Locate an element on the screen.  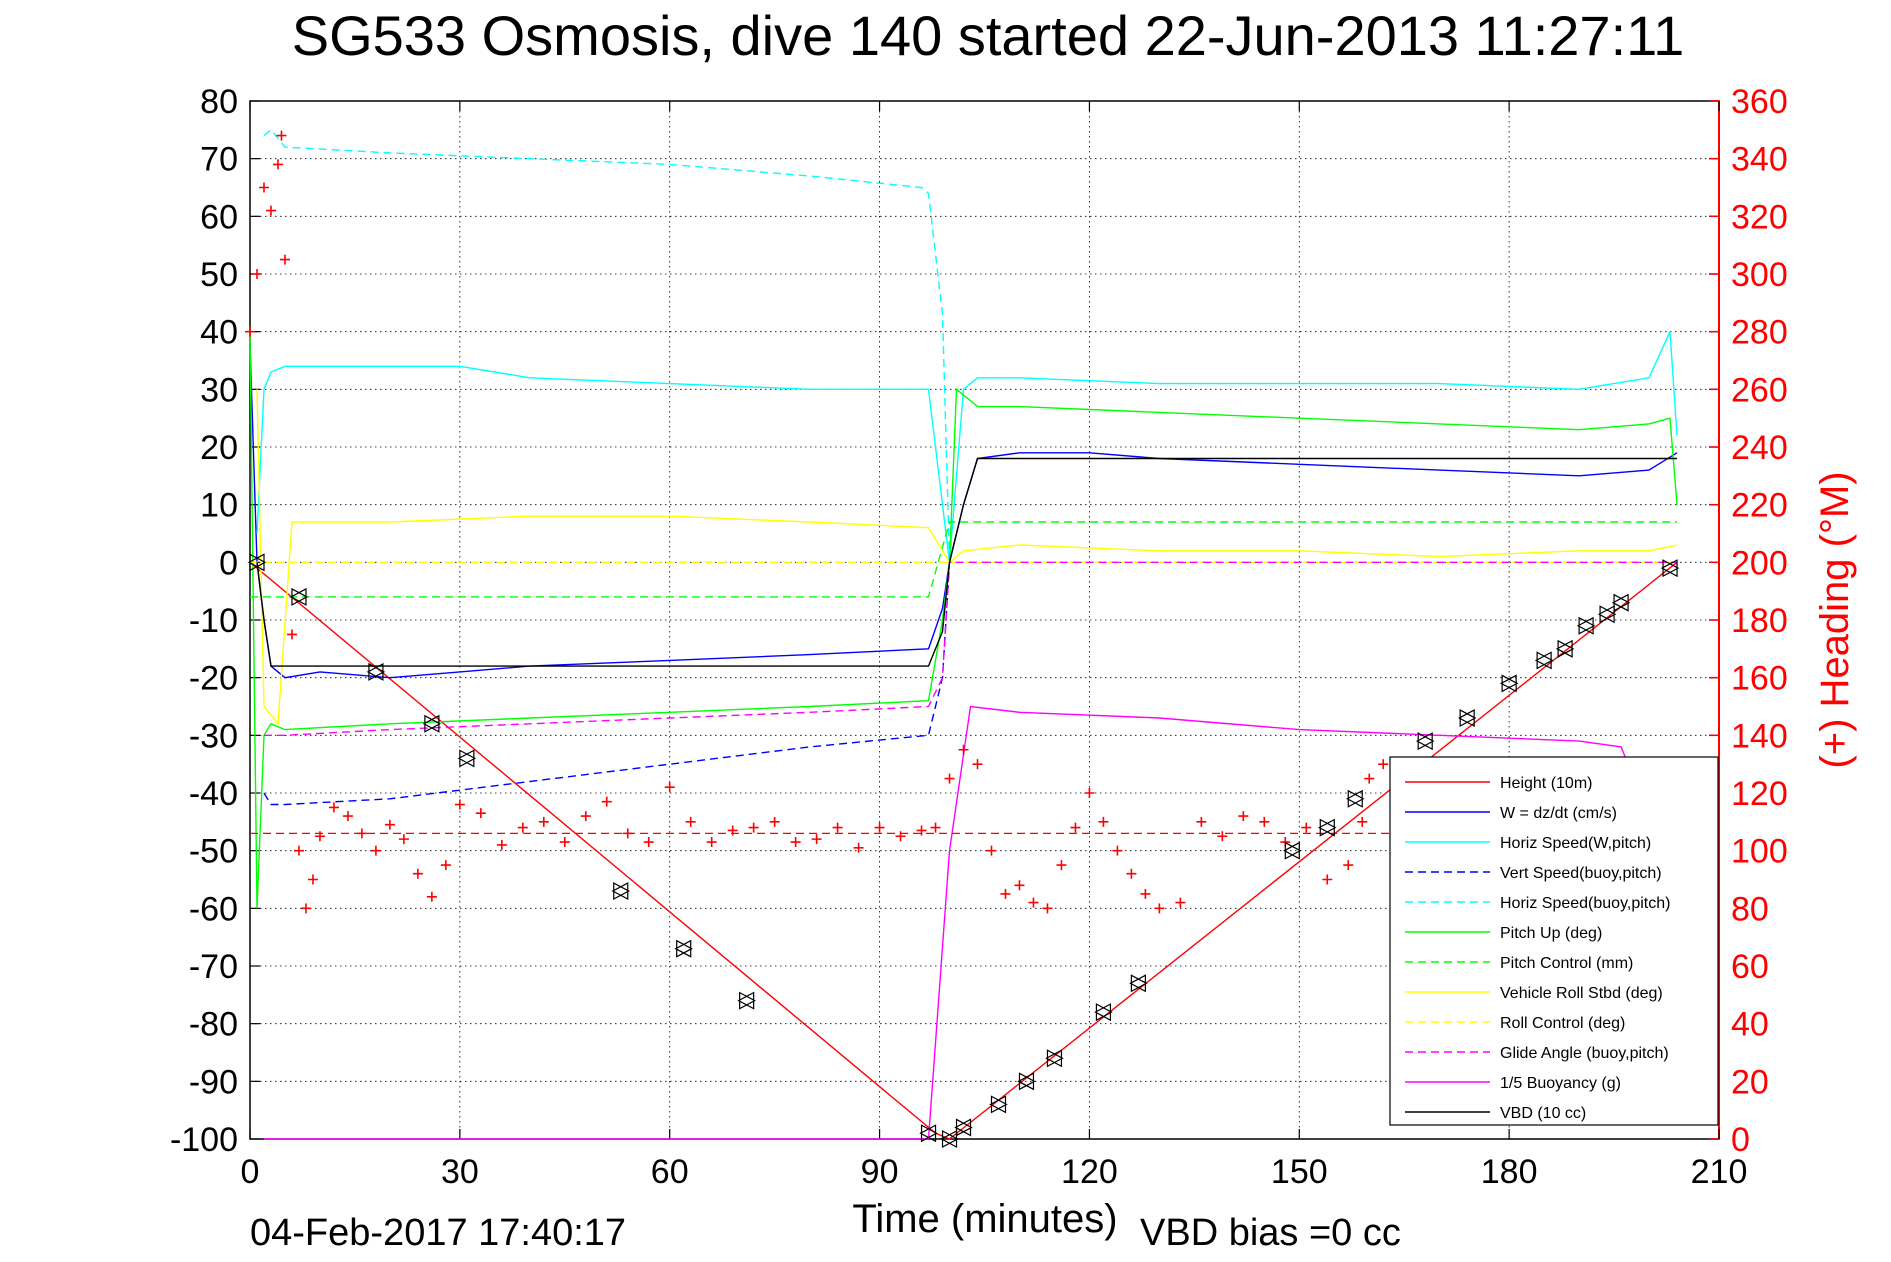
x-axis-label: Time (minutes) is located at coordinates (984, 1219).